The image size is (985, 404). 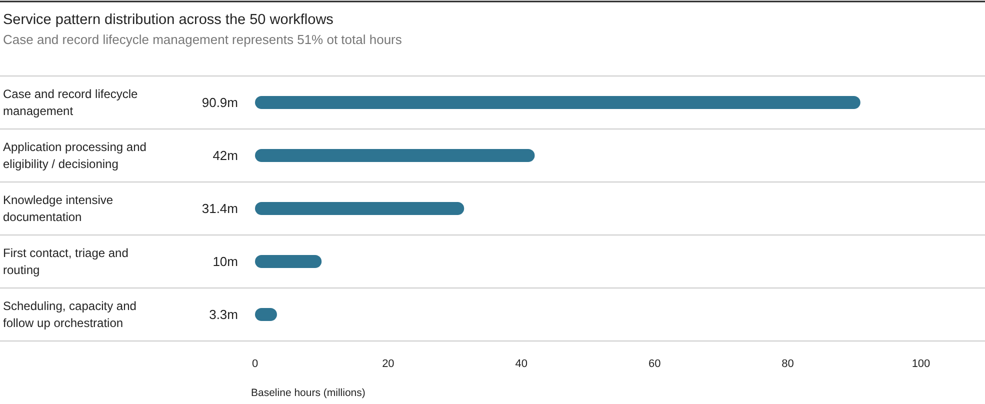 What do you see at coordinates (255, 364) in the screenshot?
I see `x-tick-label: 0` at bounding box center [255, 364].